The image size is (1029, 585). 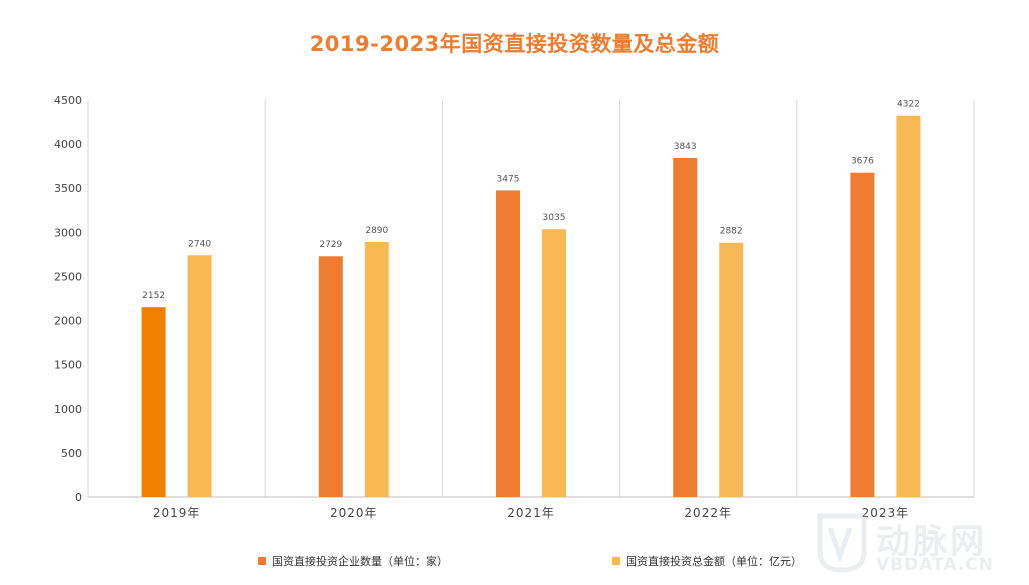 What do you see at coordinates (886, 513) in the screenshot?
I see `x-tick-label: 2023年` at bounding box center [886, 513].